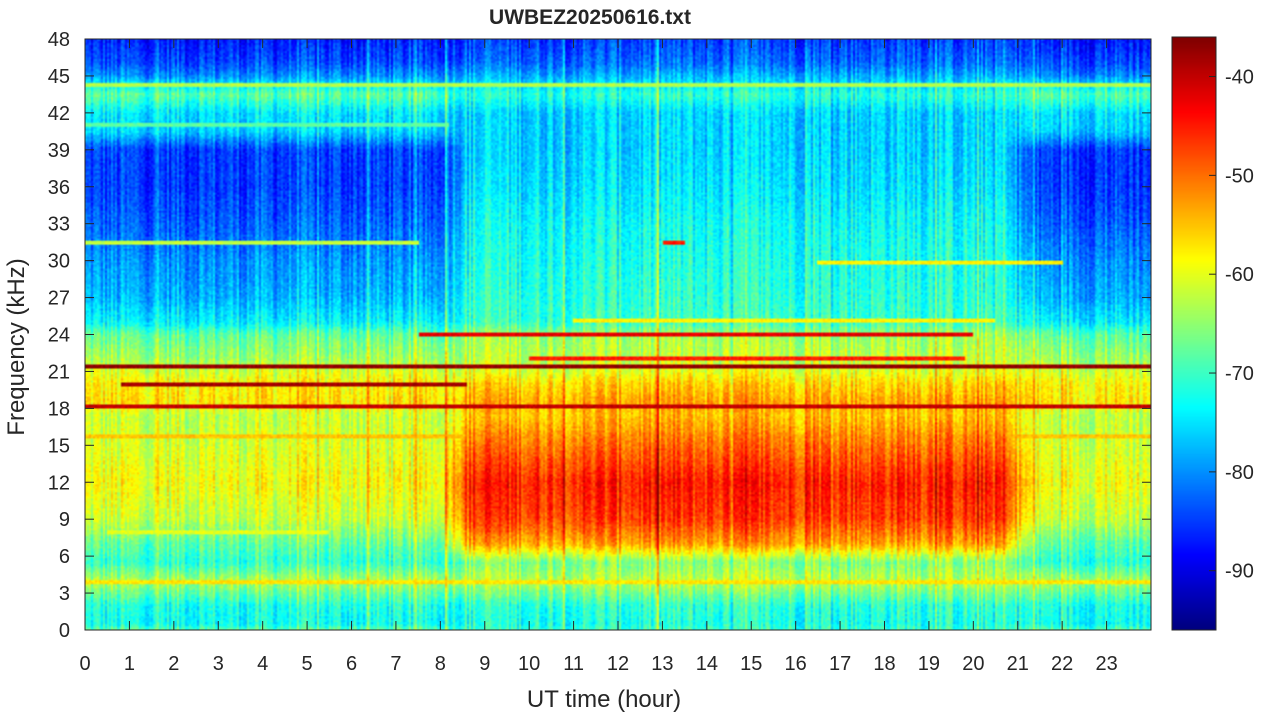 The height and width of the screenshot is (715, 1264). What do you see at coordinates (84, 664) in the screenshot?
I see `x-tick-label: 0` at bounding box center [84, 664].